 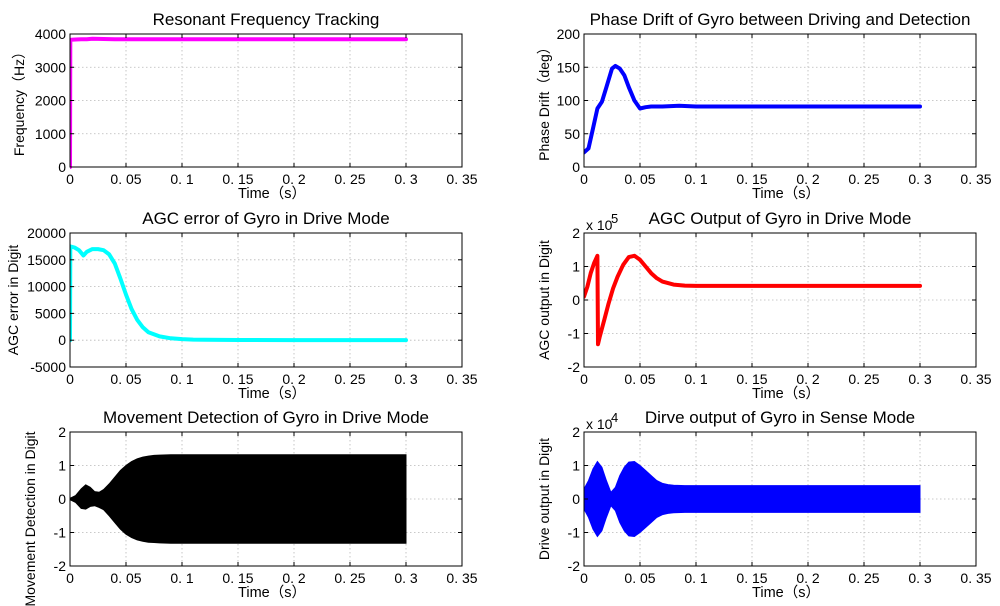 I want to click on y-tick-label: 200, so click(x=569, y=34).